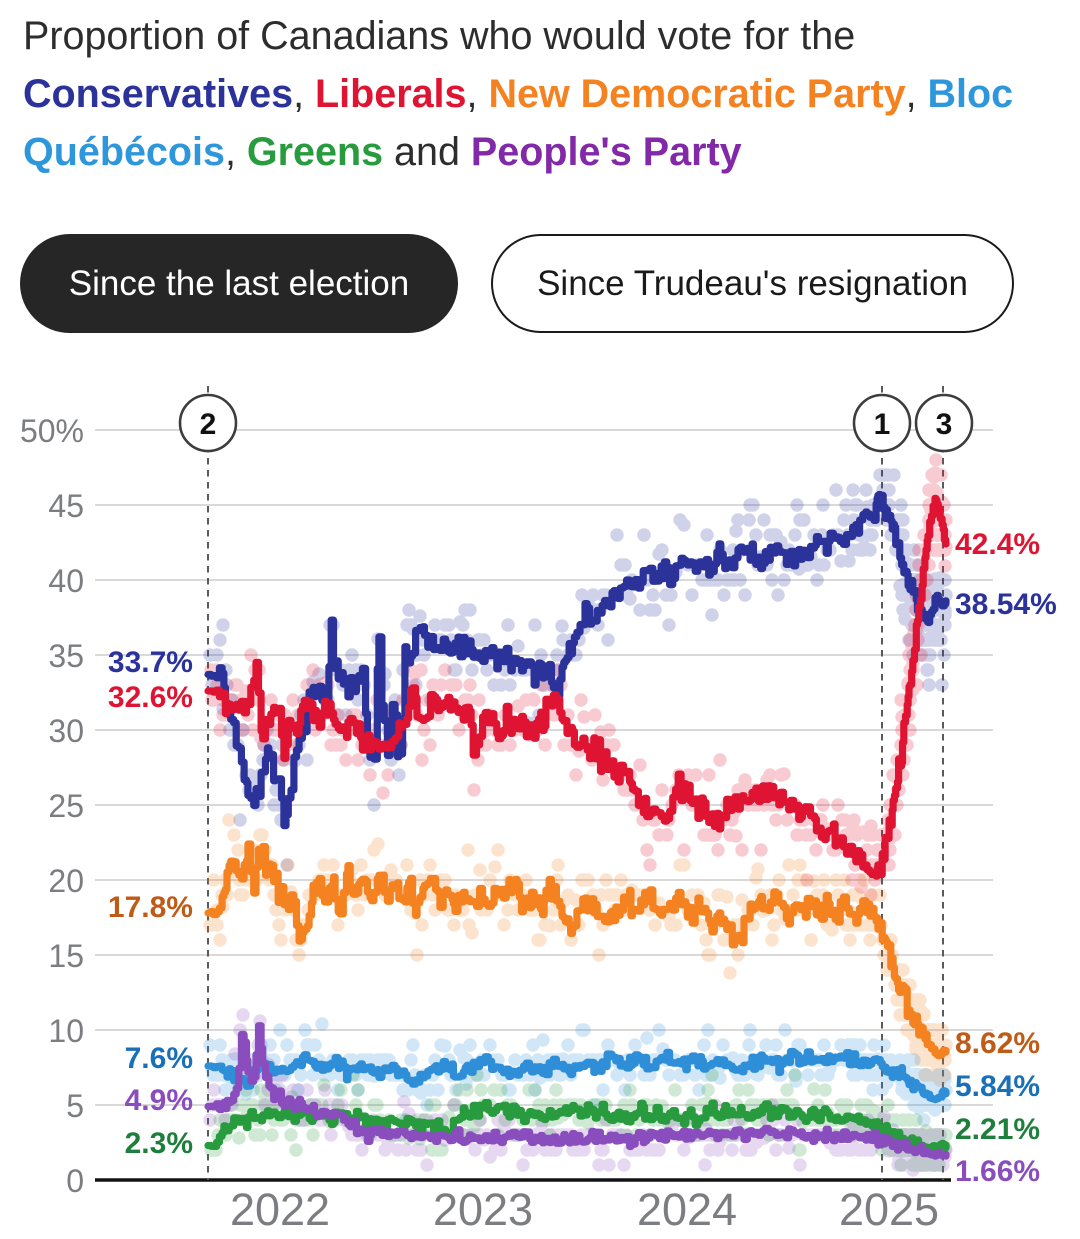  I want to click on svg-text: 20, so click(66, 881).